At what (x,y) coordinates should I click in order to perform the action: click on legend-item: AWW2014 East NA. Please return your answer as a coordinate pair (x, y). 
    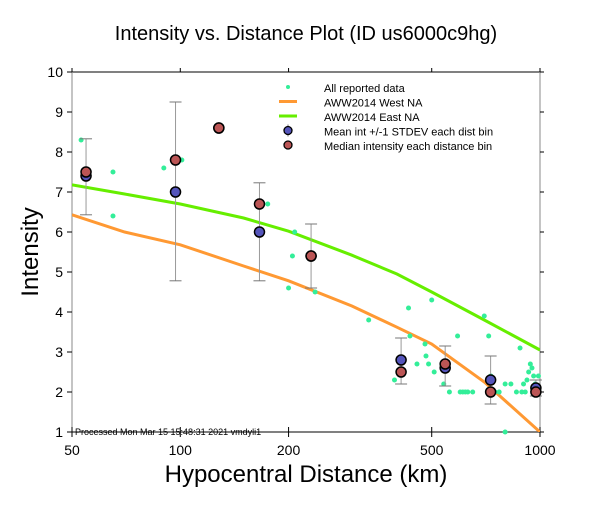
    Looking at the image, I should click on (349, 118).